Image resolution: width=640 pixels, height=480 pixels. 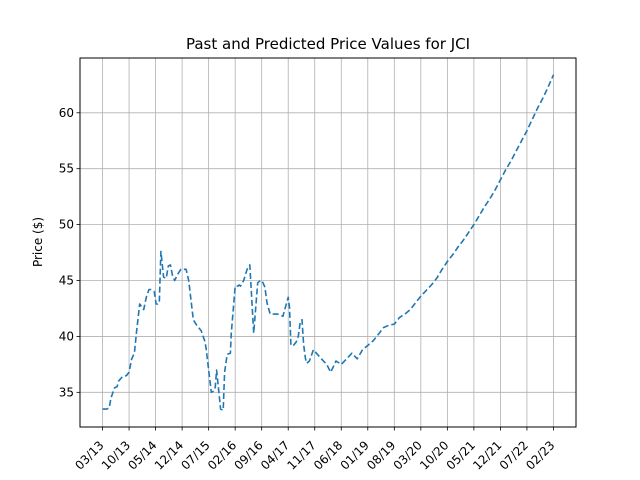 I want to click on chart-title: Past and Predicted Price Values for JCI, so click(x=328, y=44).